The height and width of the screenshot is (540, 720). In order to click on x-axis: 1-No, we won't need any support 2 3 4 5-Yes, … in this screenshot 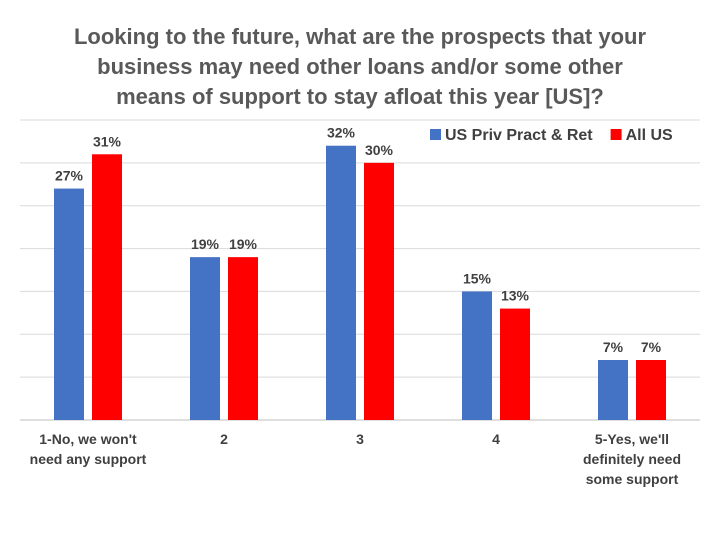, I will do `click(355, 459)`.